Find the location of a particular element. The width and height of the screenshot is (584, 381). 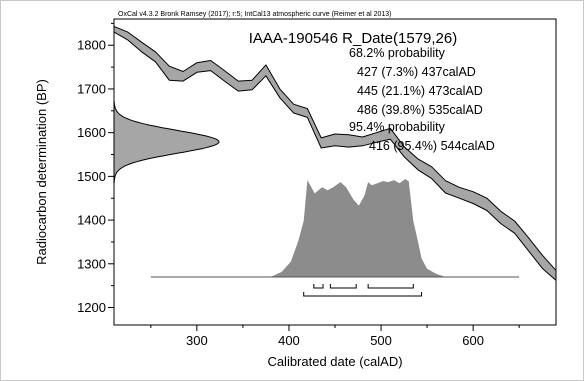

annotation-68-header: 68.2% probability is located at coordinates (397, 53).